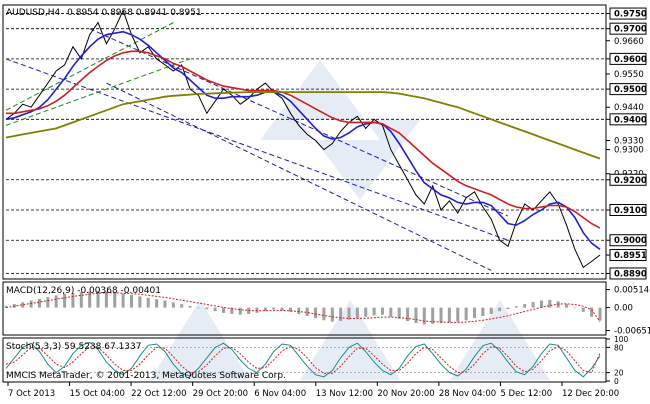 The height and width of the screenshot is (404, 650). What do you see at coordinates (344, 394) in the screenshot?
I see `time-axis-label: 13 Nov 12:00` at bounding box center [344, 394].